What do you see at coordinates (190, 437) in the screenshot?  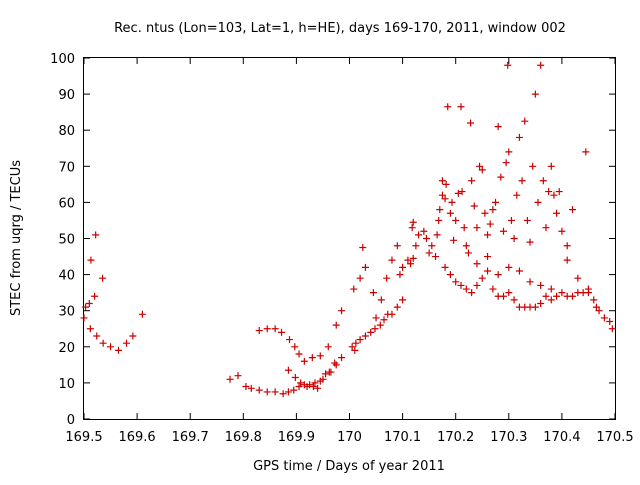 I see `x-tick-label: 169.7` at bounding box center [190, 437].